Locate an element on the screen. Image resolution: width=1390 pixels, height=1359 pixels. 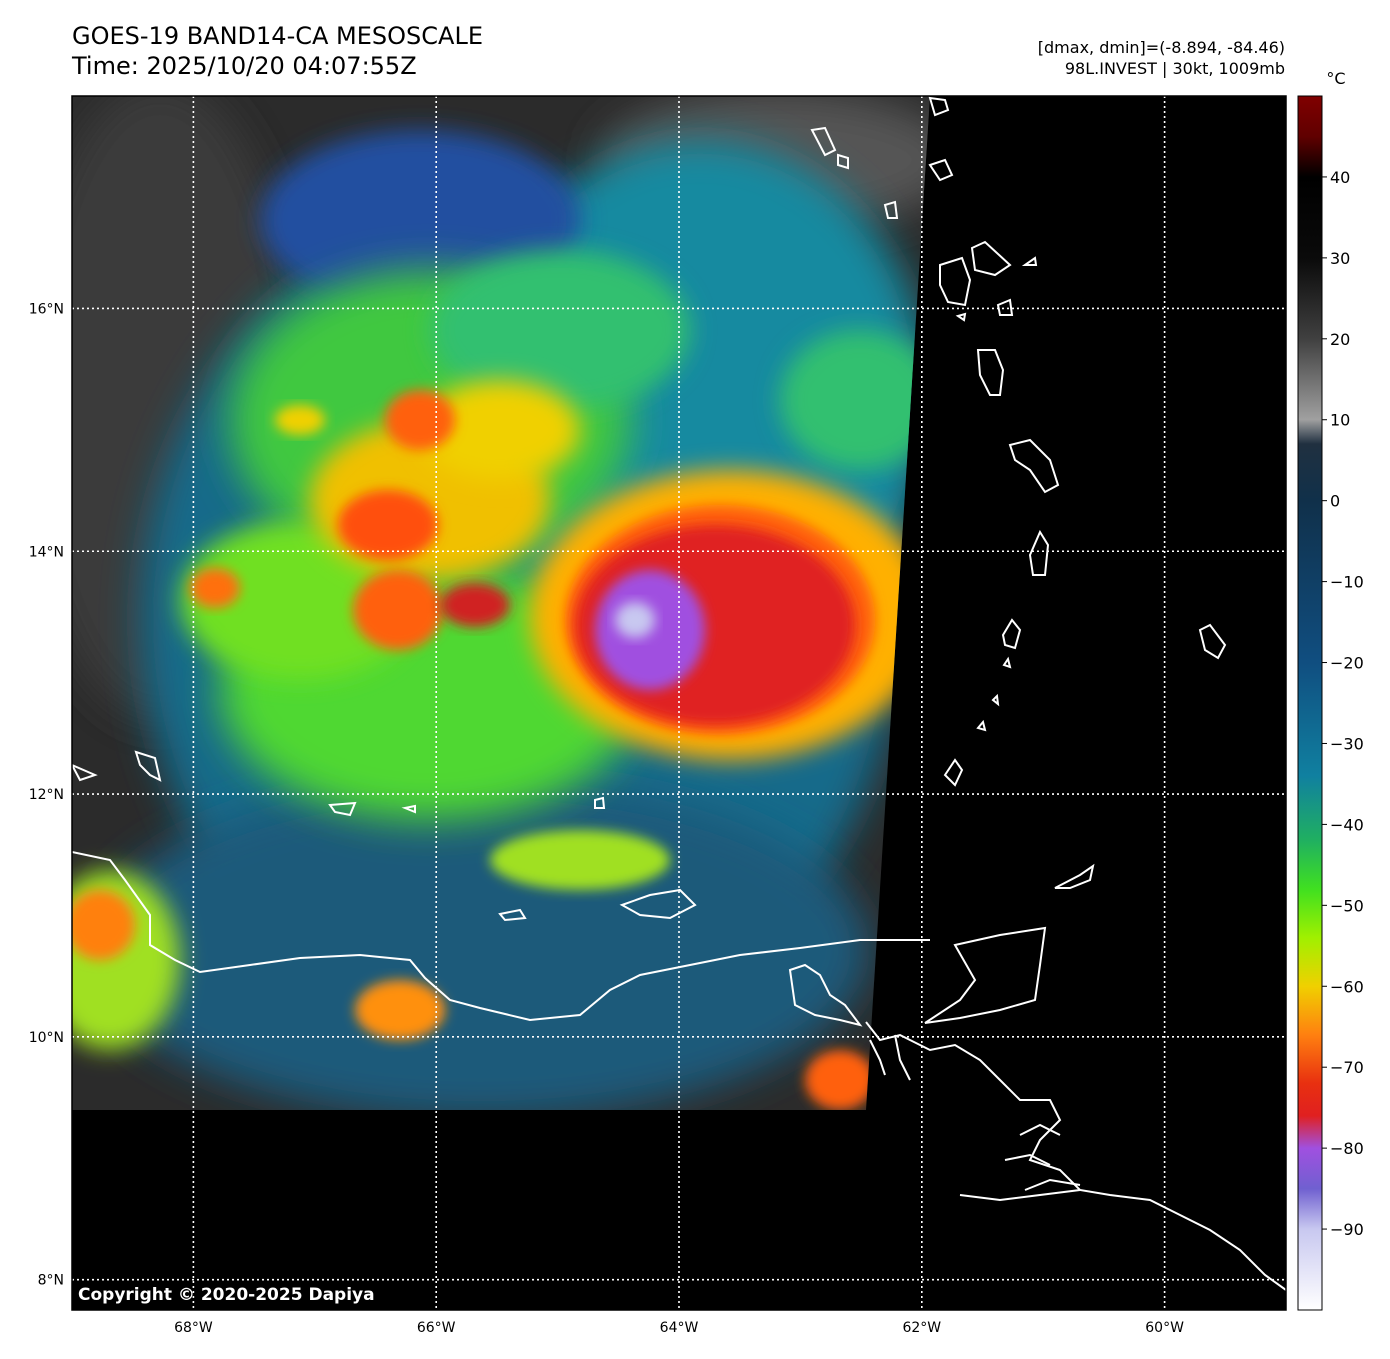
time-label: Time: 2025/10/20 04:07:55Z is located at coordinates (244, 66).